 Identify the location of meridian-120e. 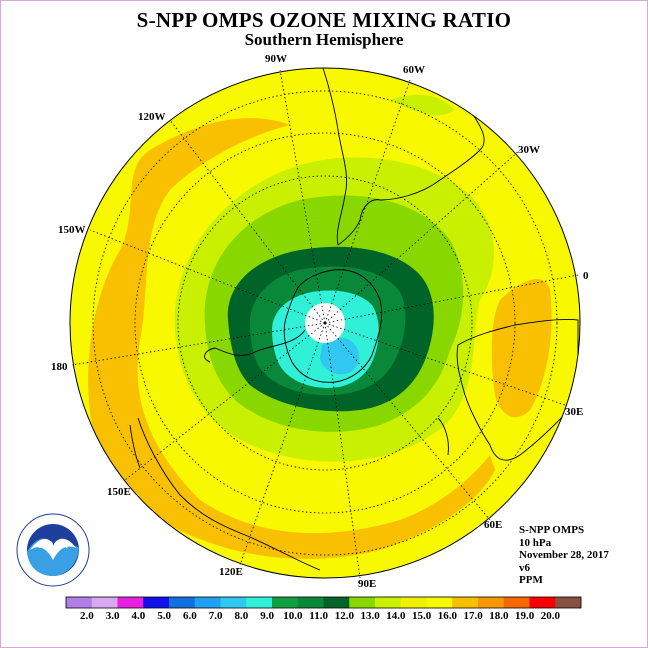
(282, 444).